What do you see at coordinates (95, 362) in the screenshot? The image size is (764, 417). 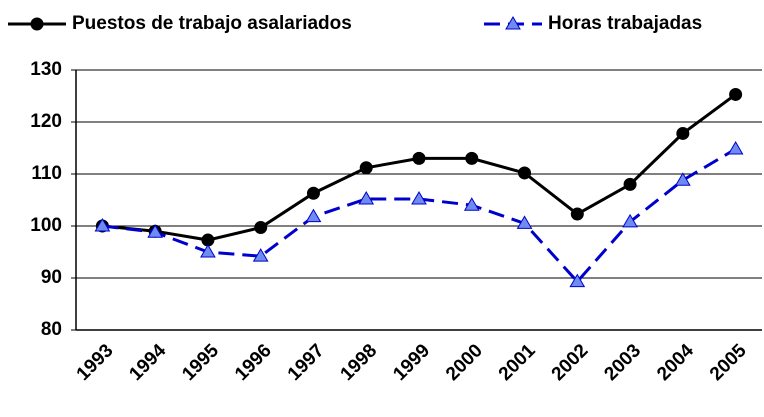 I see `x-tick-label: 1993` at bounding box center [95, 362].